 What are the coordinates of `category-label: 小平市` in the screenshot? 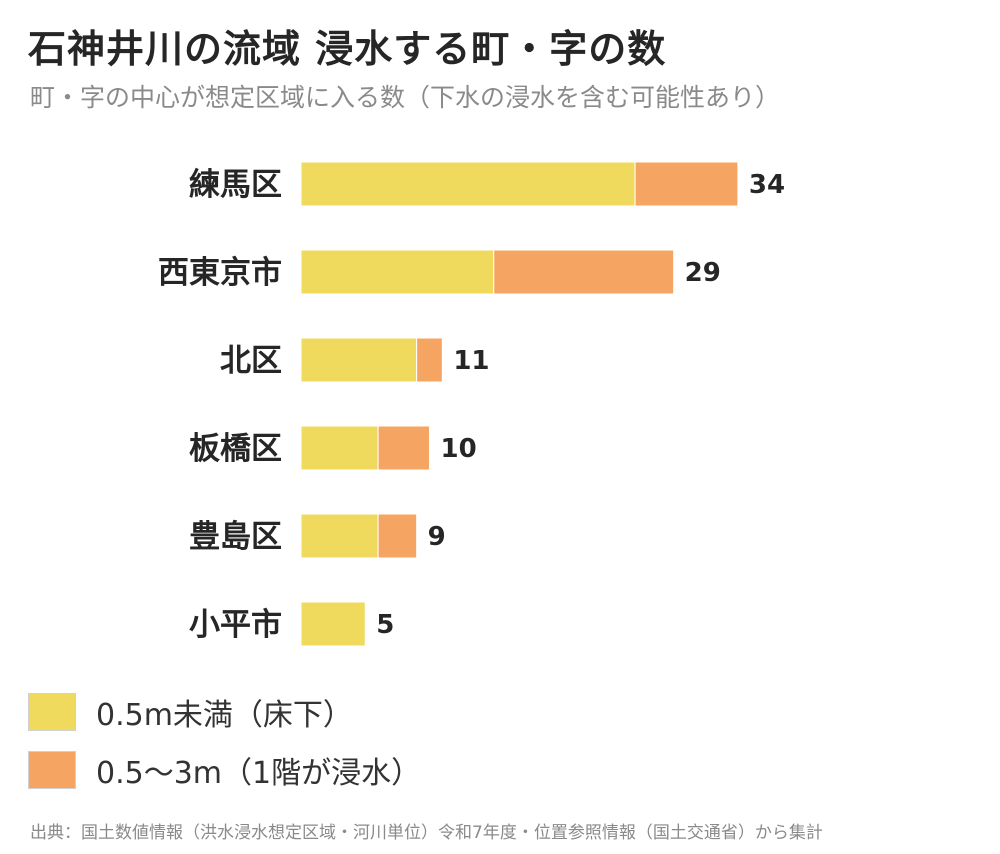 It's located at (235, 625).